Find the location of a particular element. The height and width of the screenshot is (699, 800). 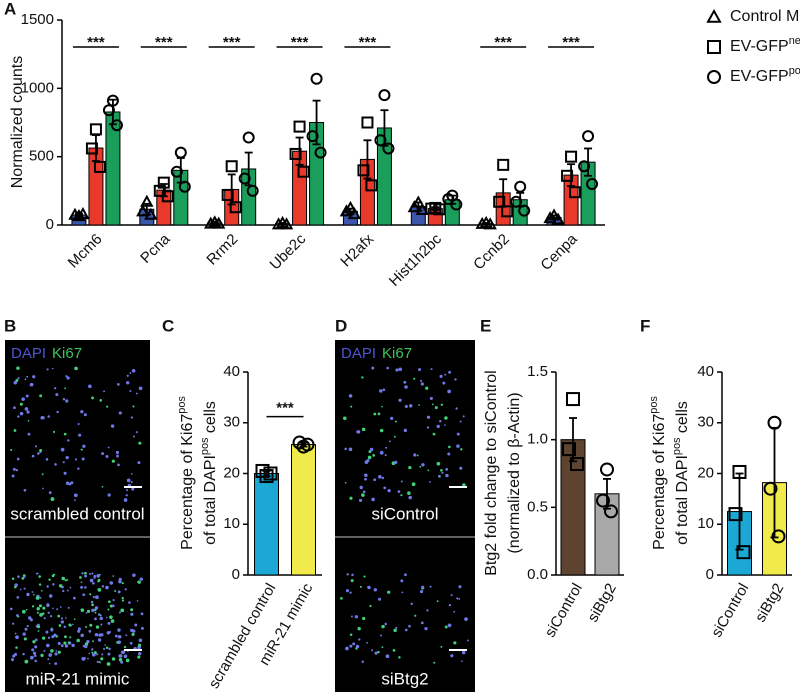

legend-label: EV-GFPpos microglia is located at coordinates (765, 75).